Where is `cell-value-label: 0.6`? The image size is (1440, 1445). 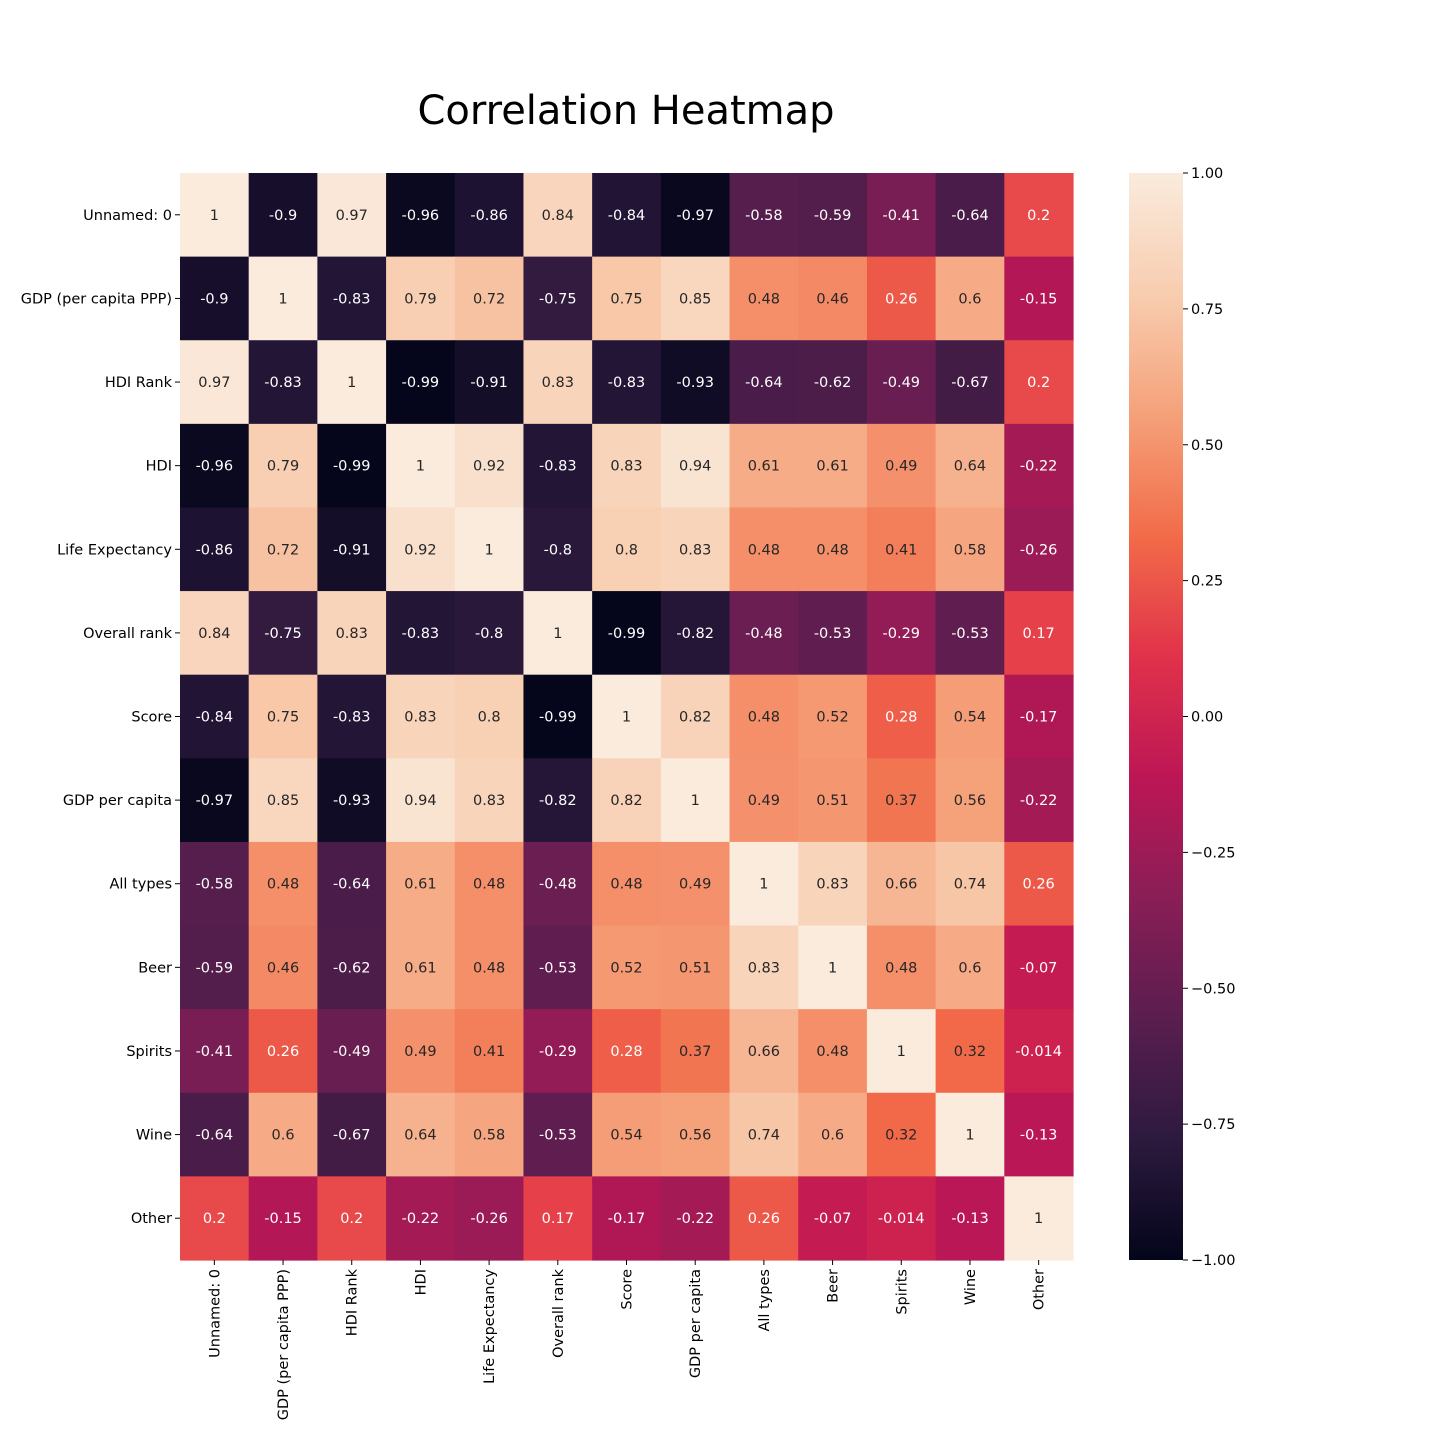
cell-value-label: 0.6 is located at coordinates (969, 968).